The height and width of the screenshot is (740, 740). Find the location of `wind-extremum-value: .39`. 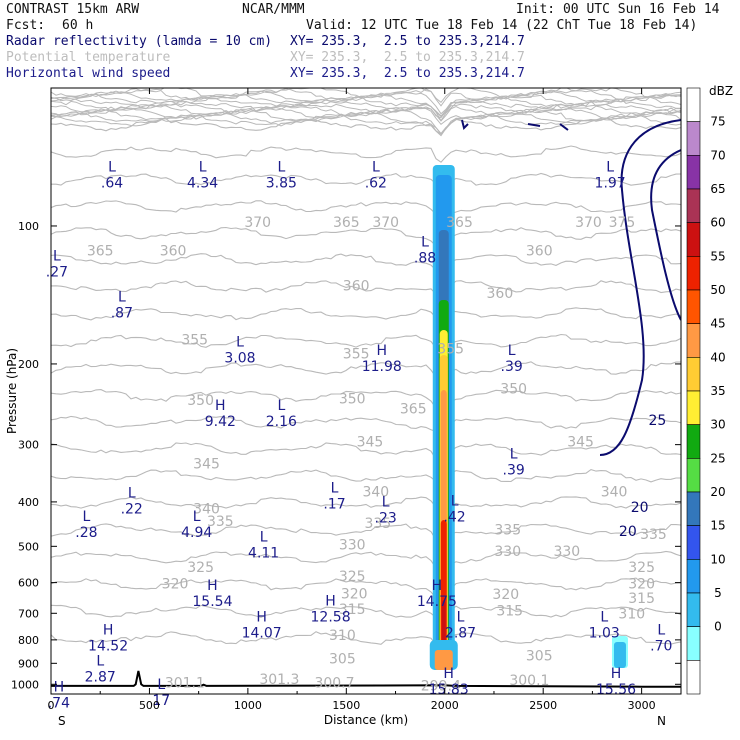

wind-extremum-value: .39 is located at coordinates (512, 367).